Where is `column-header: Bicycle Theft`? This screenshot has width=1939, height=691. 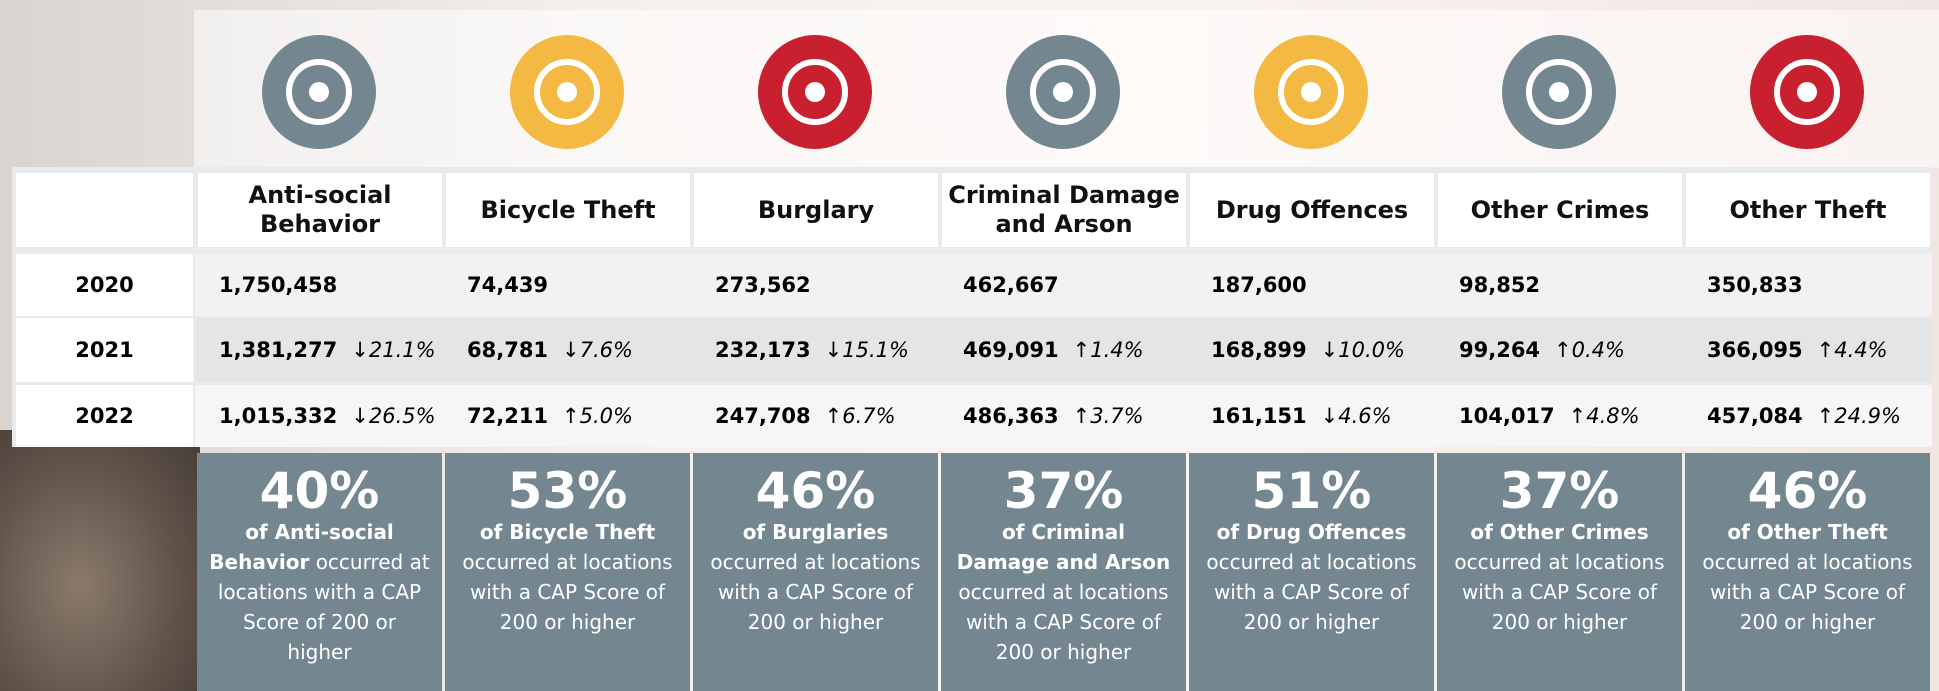
column-header: Bicycle Theft is located at coordinates (568, 210).